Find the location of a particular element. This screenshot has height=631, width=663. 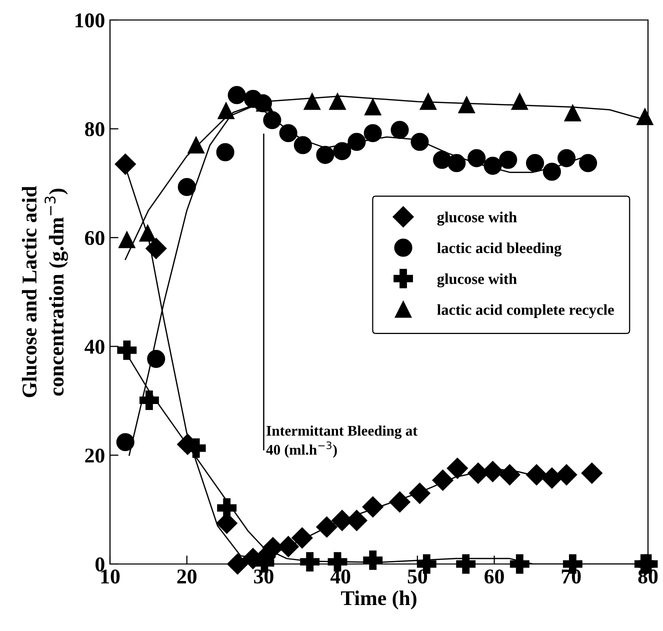

y-tick-label: 100 is located at coordinates (90, 20).